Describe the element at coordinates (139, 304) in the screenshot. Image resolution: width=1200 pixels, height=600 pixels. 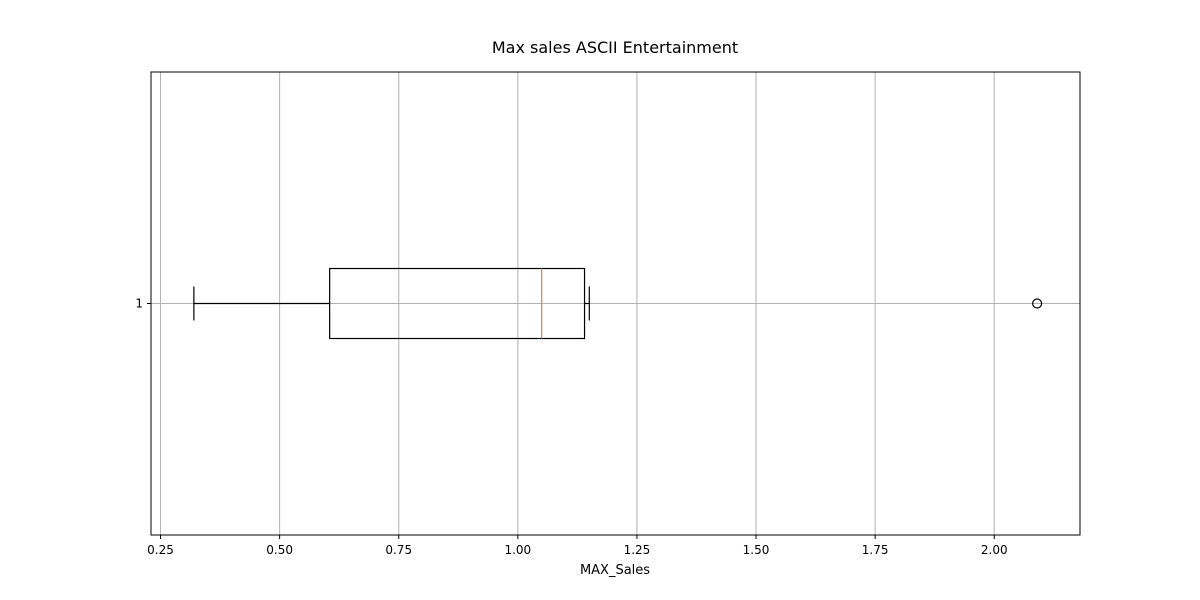
I see `y-tick-label: 1` at that location.